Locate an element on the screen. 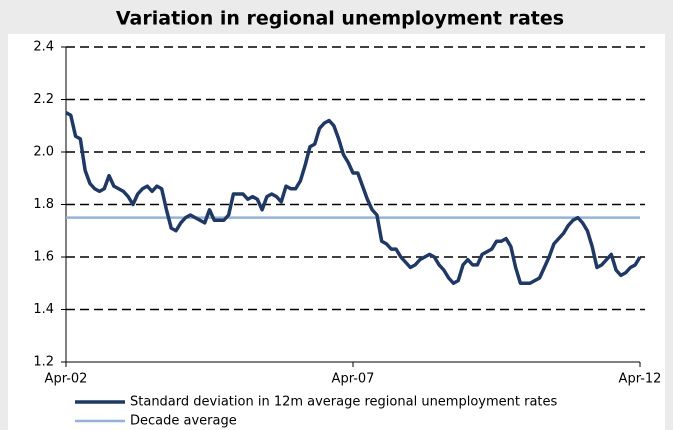 This screenshot has height=430, width=673. y-tick-label: 2.2 is located at coordinates (43, 99).